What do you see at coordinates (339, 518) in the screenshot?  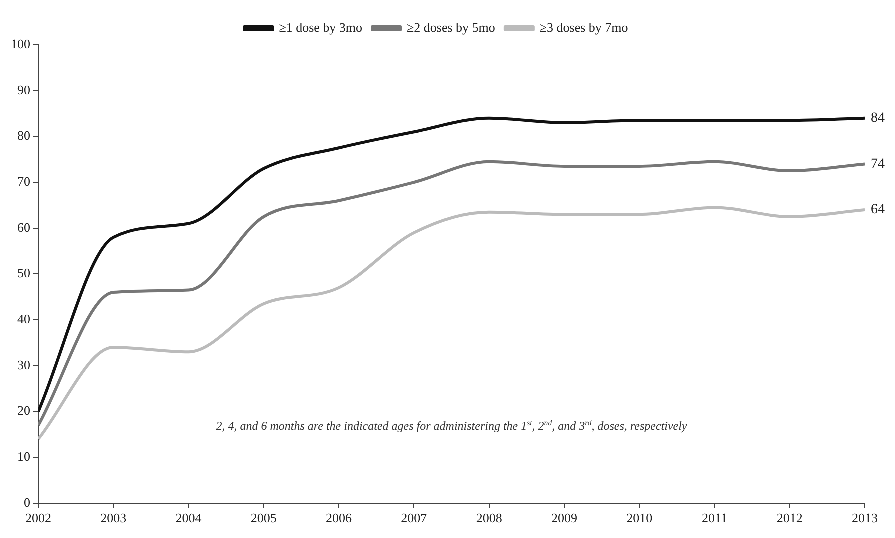 I see `x-tick-label: 2006` at bounding box center [339, 518].